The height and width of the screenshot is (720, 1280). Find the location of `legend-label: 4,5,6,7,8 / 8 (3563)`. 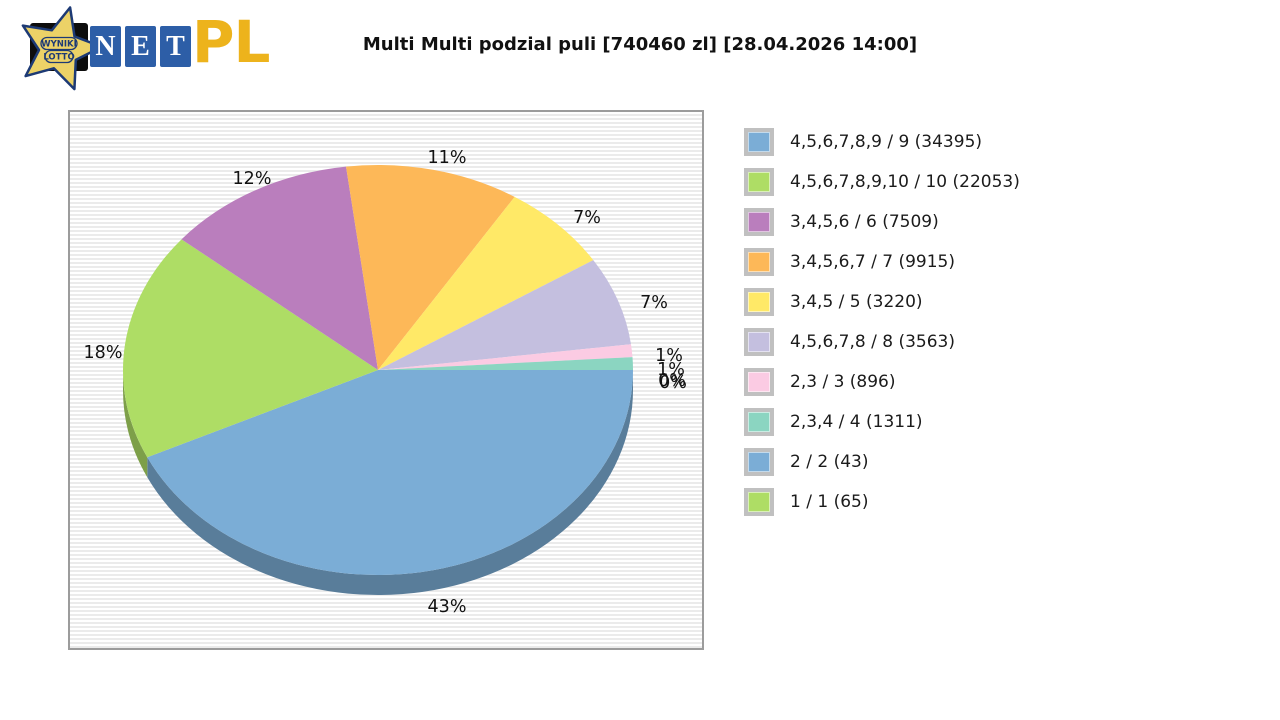

legend-label: 4,5,6,7,8 / 8 (3563) is located at coordinates (872, 342).